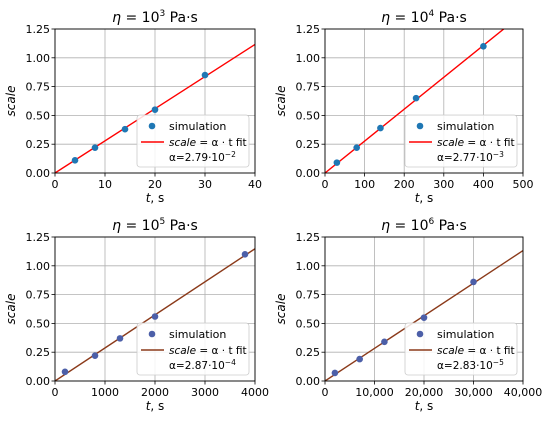  Describe the element at coordinates (255, 184) in the screenshot. I see `x-tick-label: 40` at that location.